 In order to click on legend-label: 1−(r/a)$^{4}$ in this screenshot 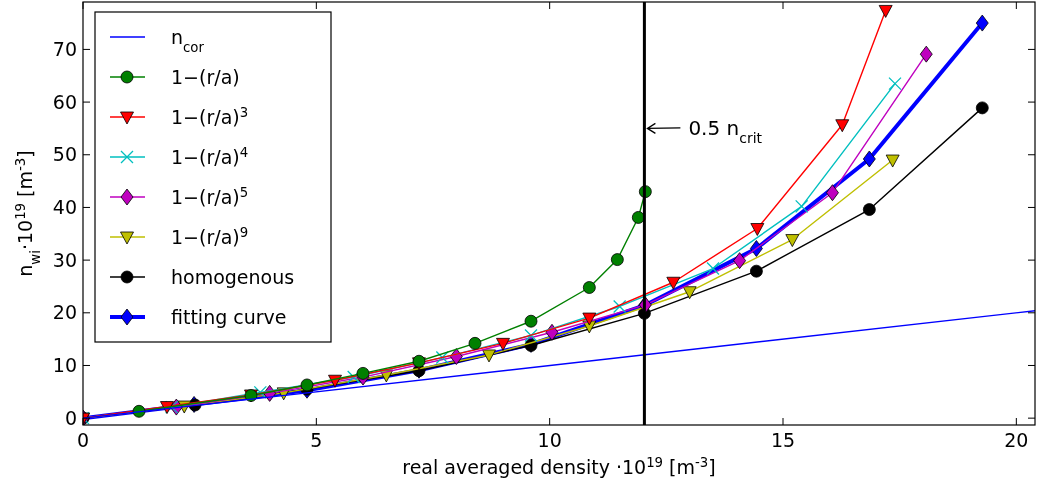, I will do `click(210, 156)`.